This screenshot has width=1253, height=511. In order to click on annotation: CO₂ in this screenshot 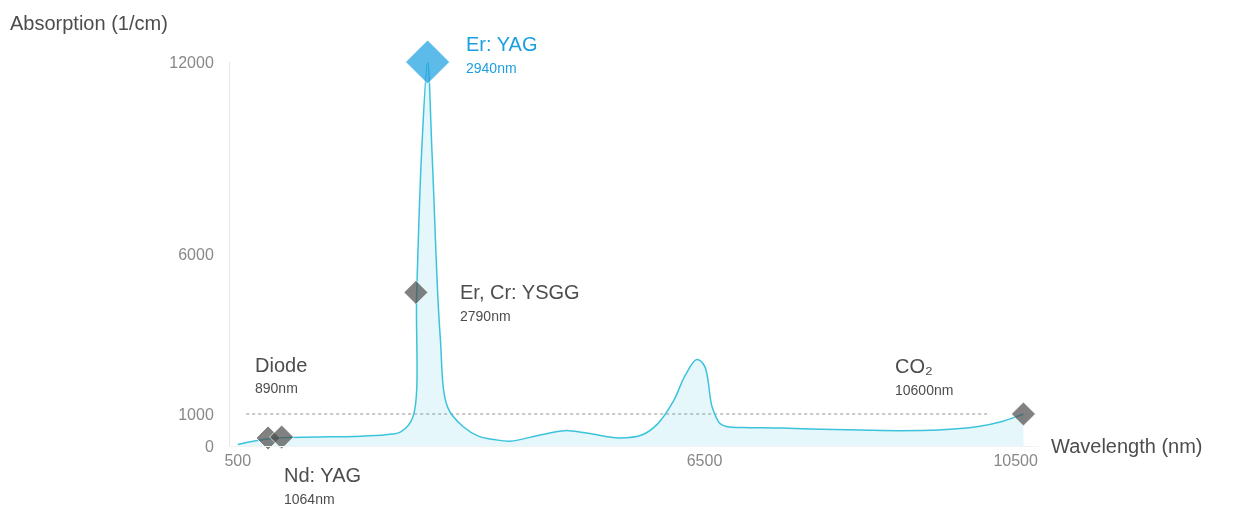, I will do `click(914, 366)`.